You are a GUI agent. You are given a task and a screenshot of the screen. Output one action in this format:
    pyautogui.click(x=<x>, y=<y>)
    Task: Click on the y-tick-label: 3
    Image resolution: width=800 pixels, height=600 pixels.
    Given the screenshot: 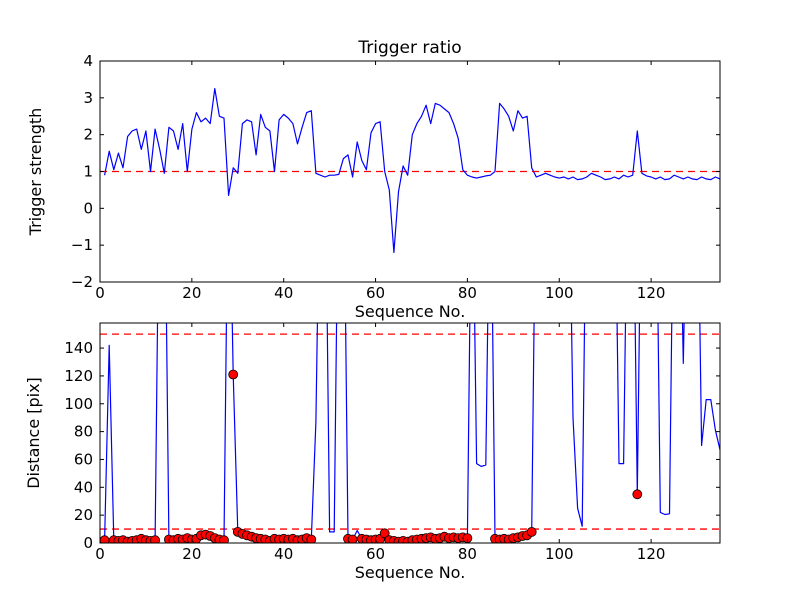 What is the action you would take?
    pyautogui.click(x=88, y=98)
    